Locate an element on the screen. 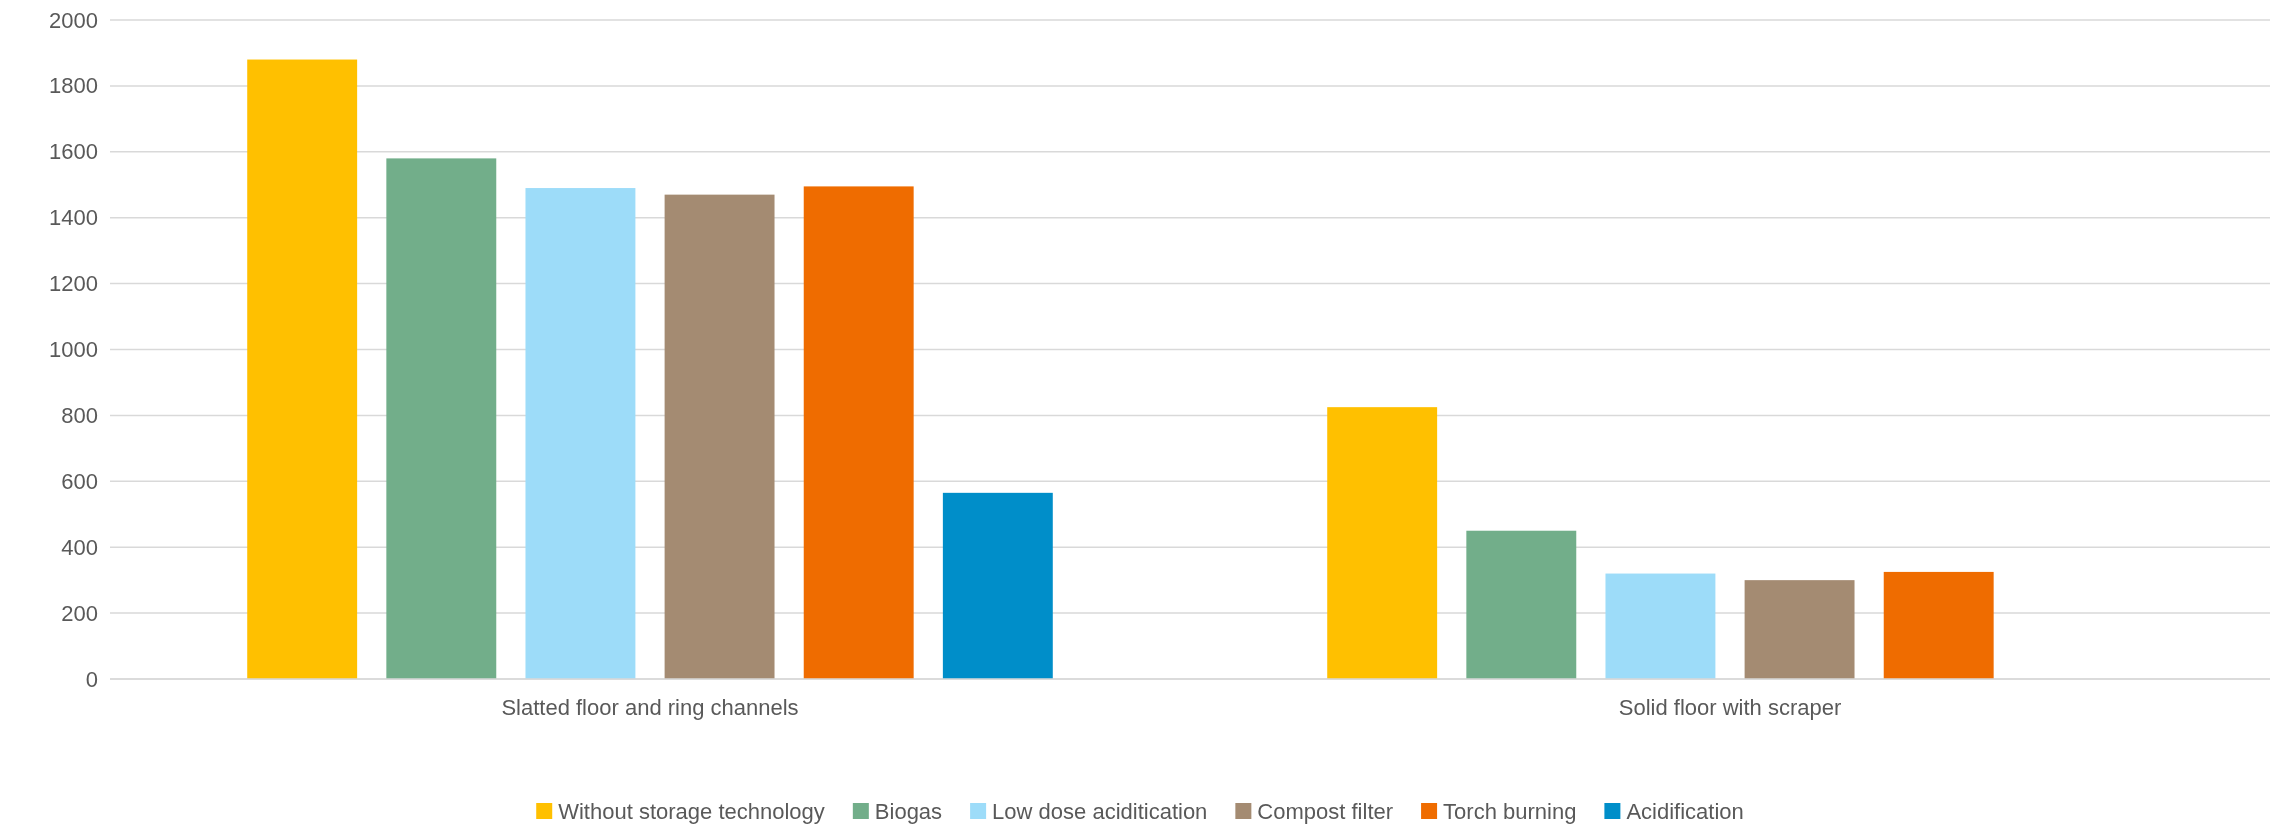  y-tick-label: 0 is located at coordinates (91, 679).